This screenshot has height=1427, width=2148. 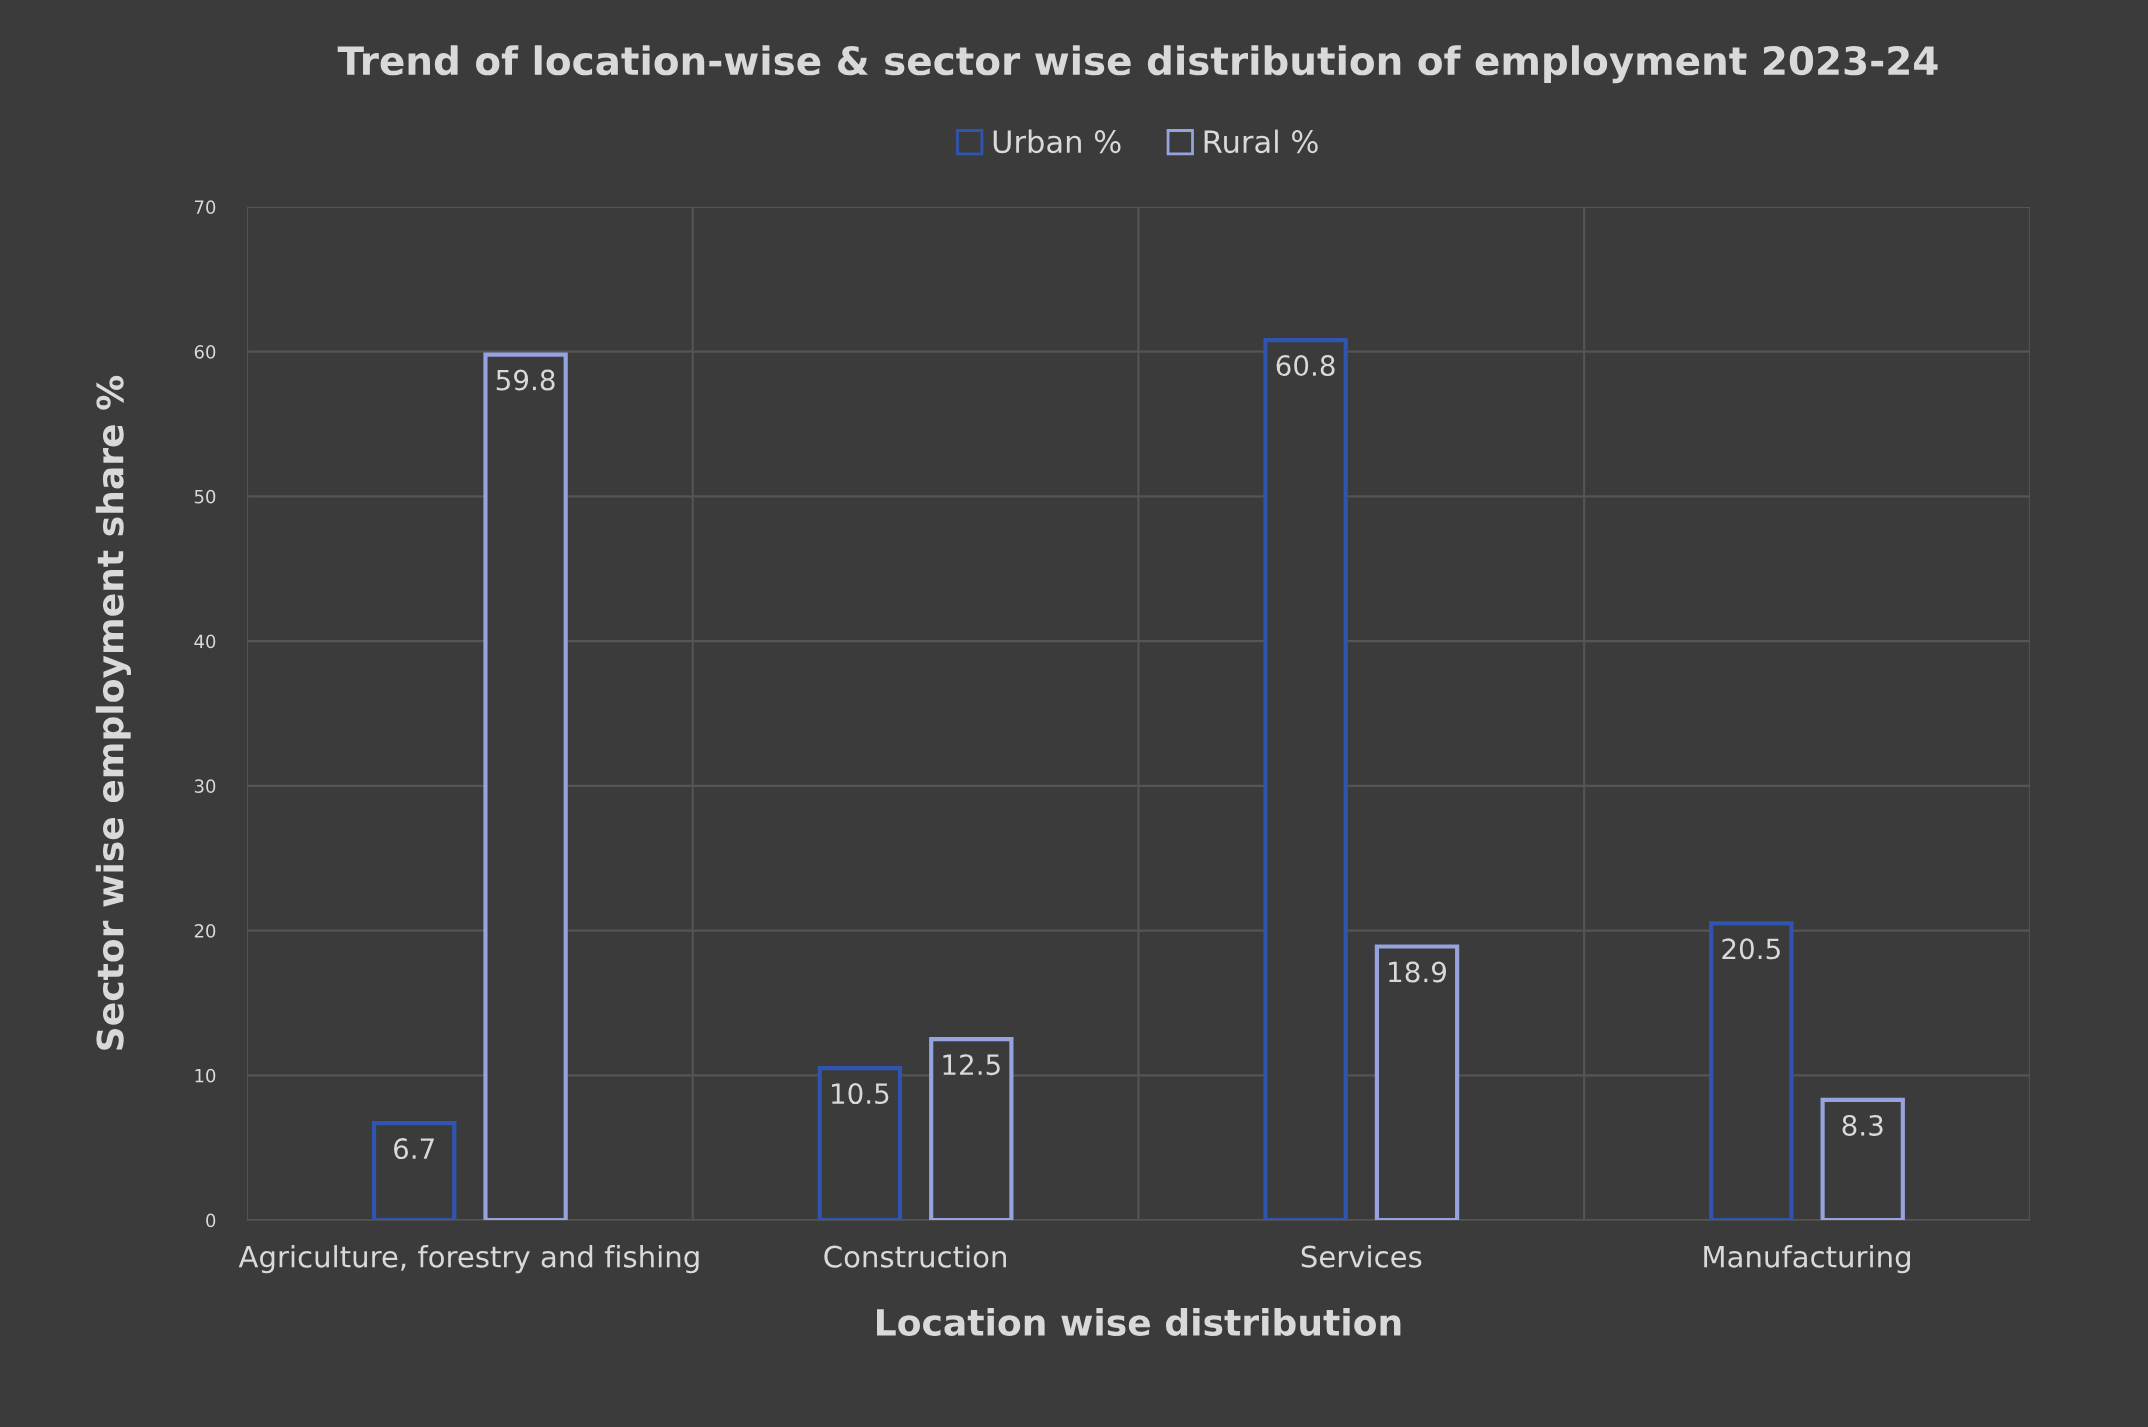 I want to click on data-label: 59.8, so click(x=525, y=380).